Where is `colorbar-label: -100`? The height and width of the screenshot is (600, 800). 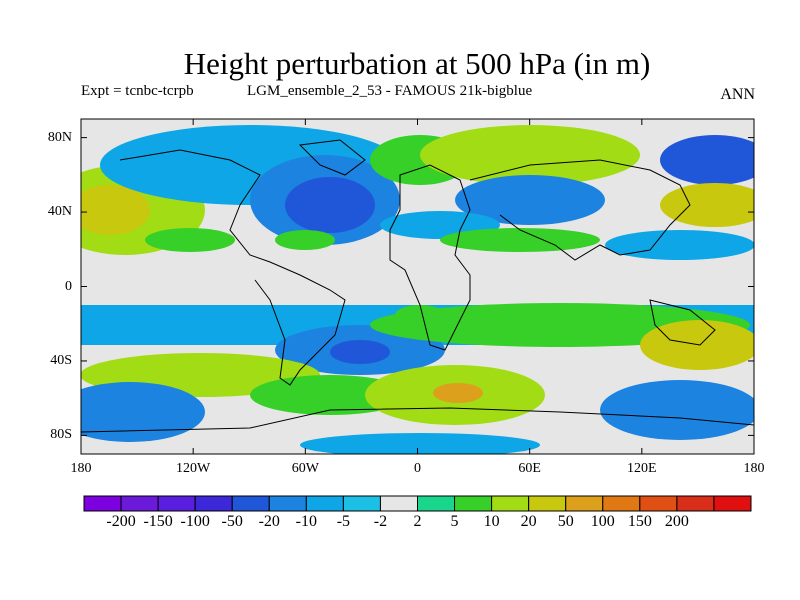 colorbar-label: -100 is located at coordinates (195, 521).